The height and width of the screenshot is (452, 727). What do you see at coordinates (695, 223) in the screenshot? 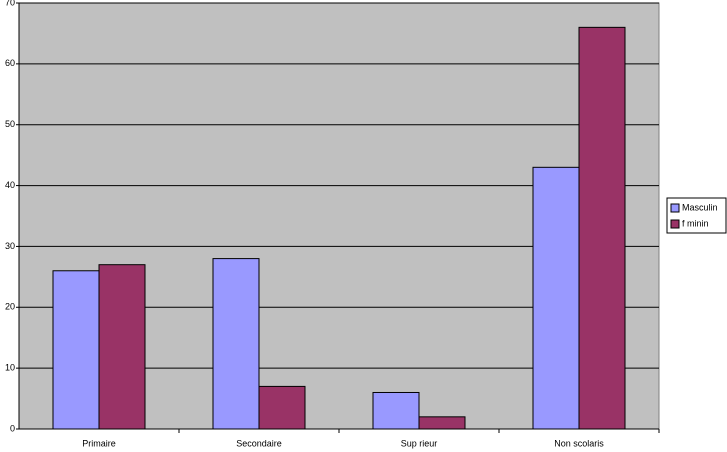
I see `legend-label: f minin` at bounding box center [695, 223].